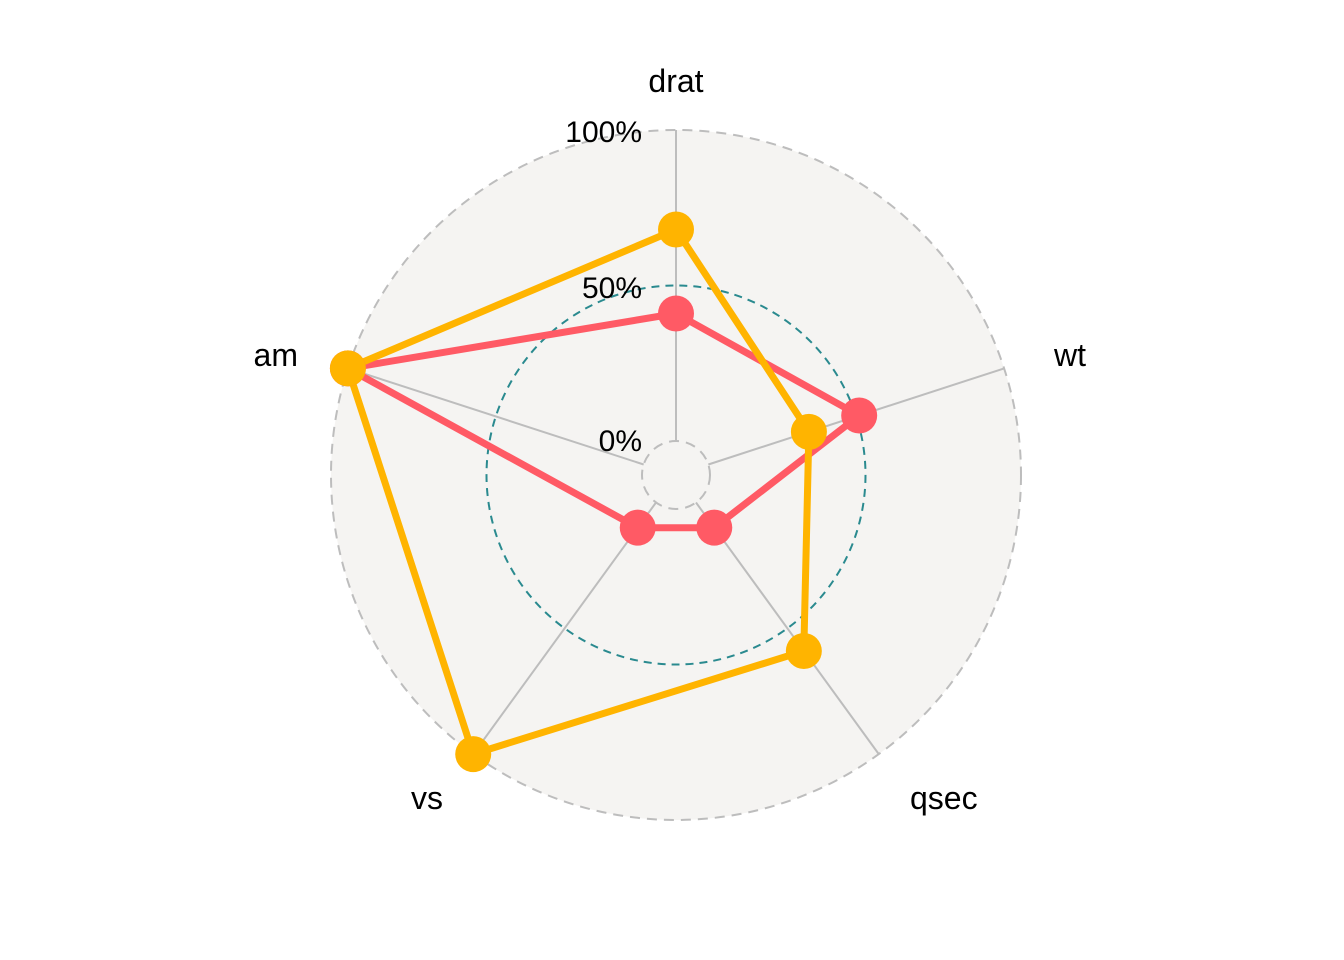 The width and height of the screenshot is (1344, 960). What do you see at coordinates (564, 628) in the screenshot?
I see `axis-spoke-vs` at bounding box center [564, 628].